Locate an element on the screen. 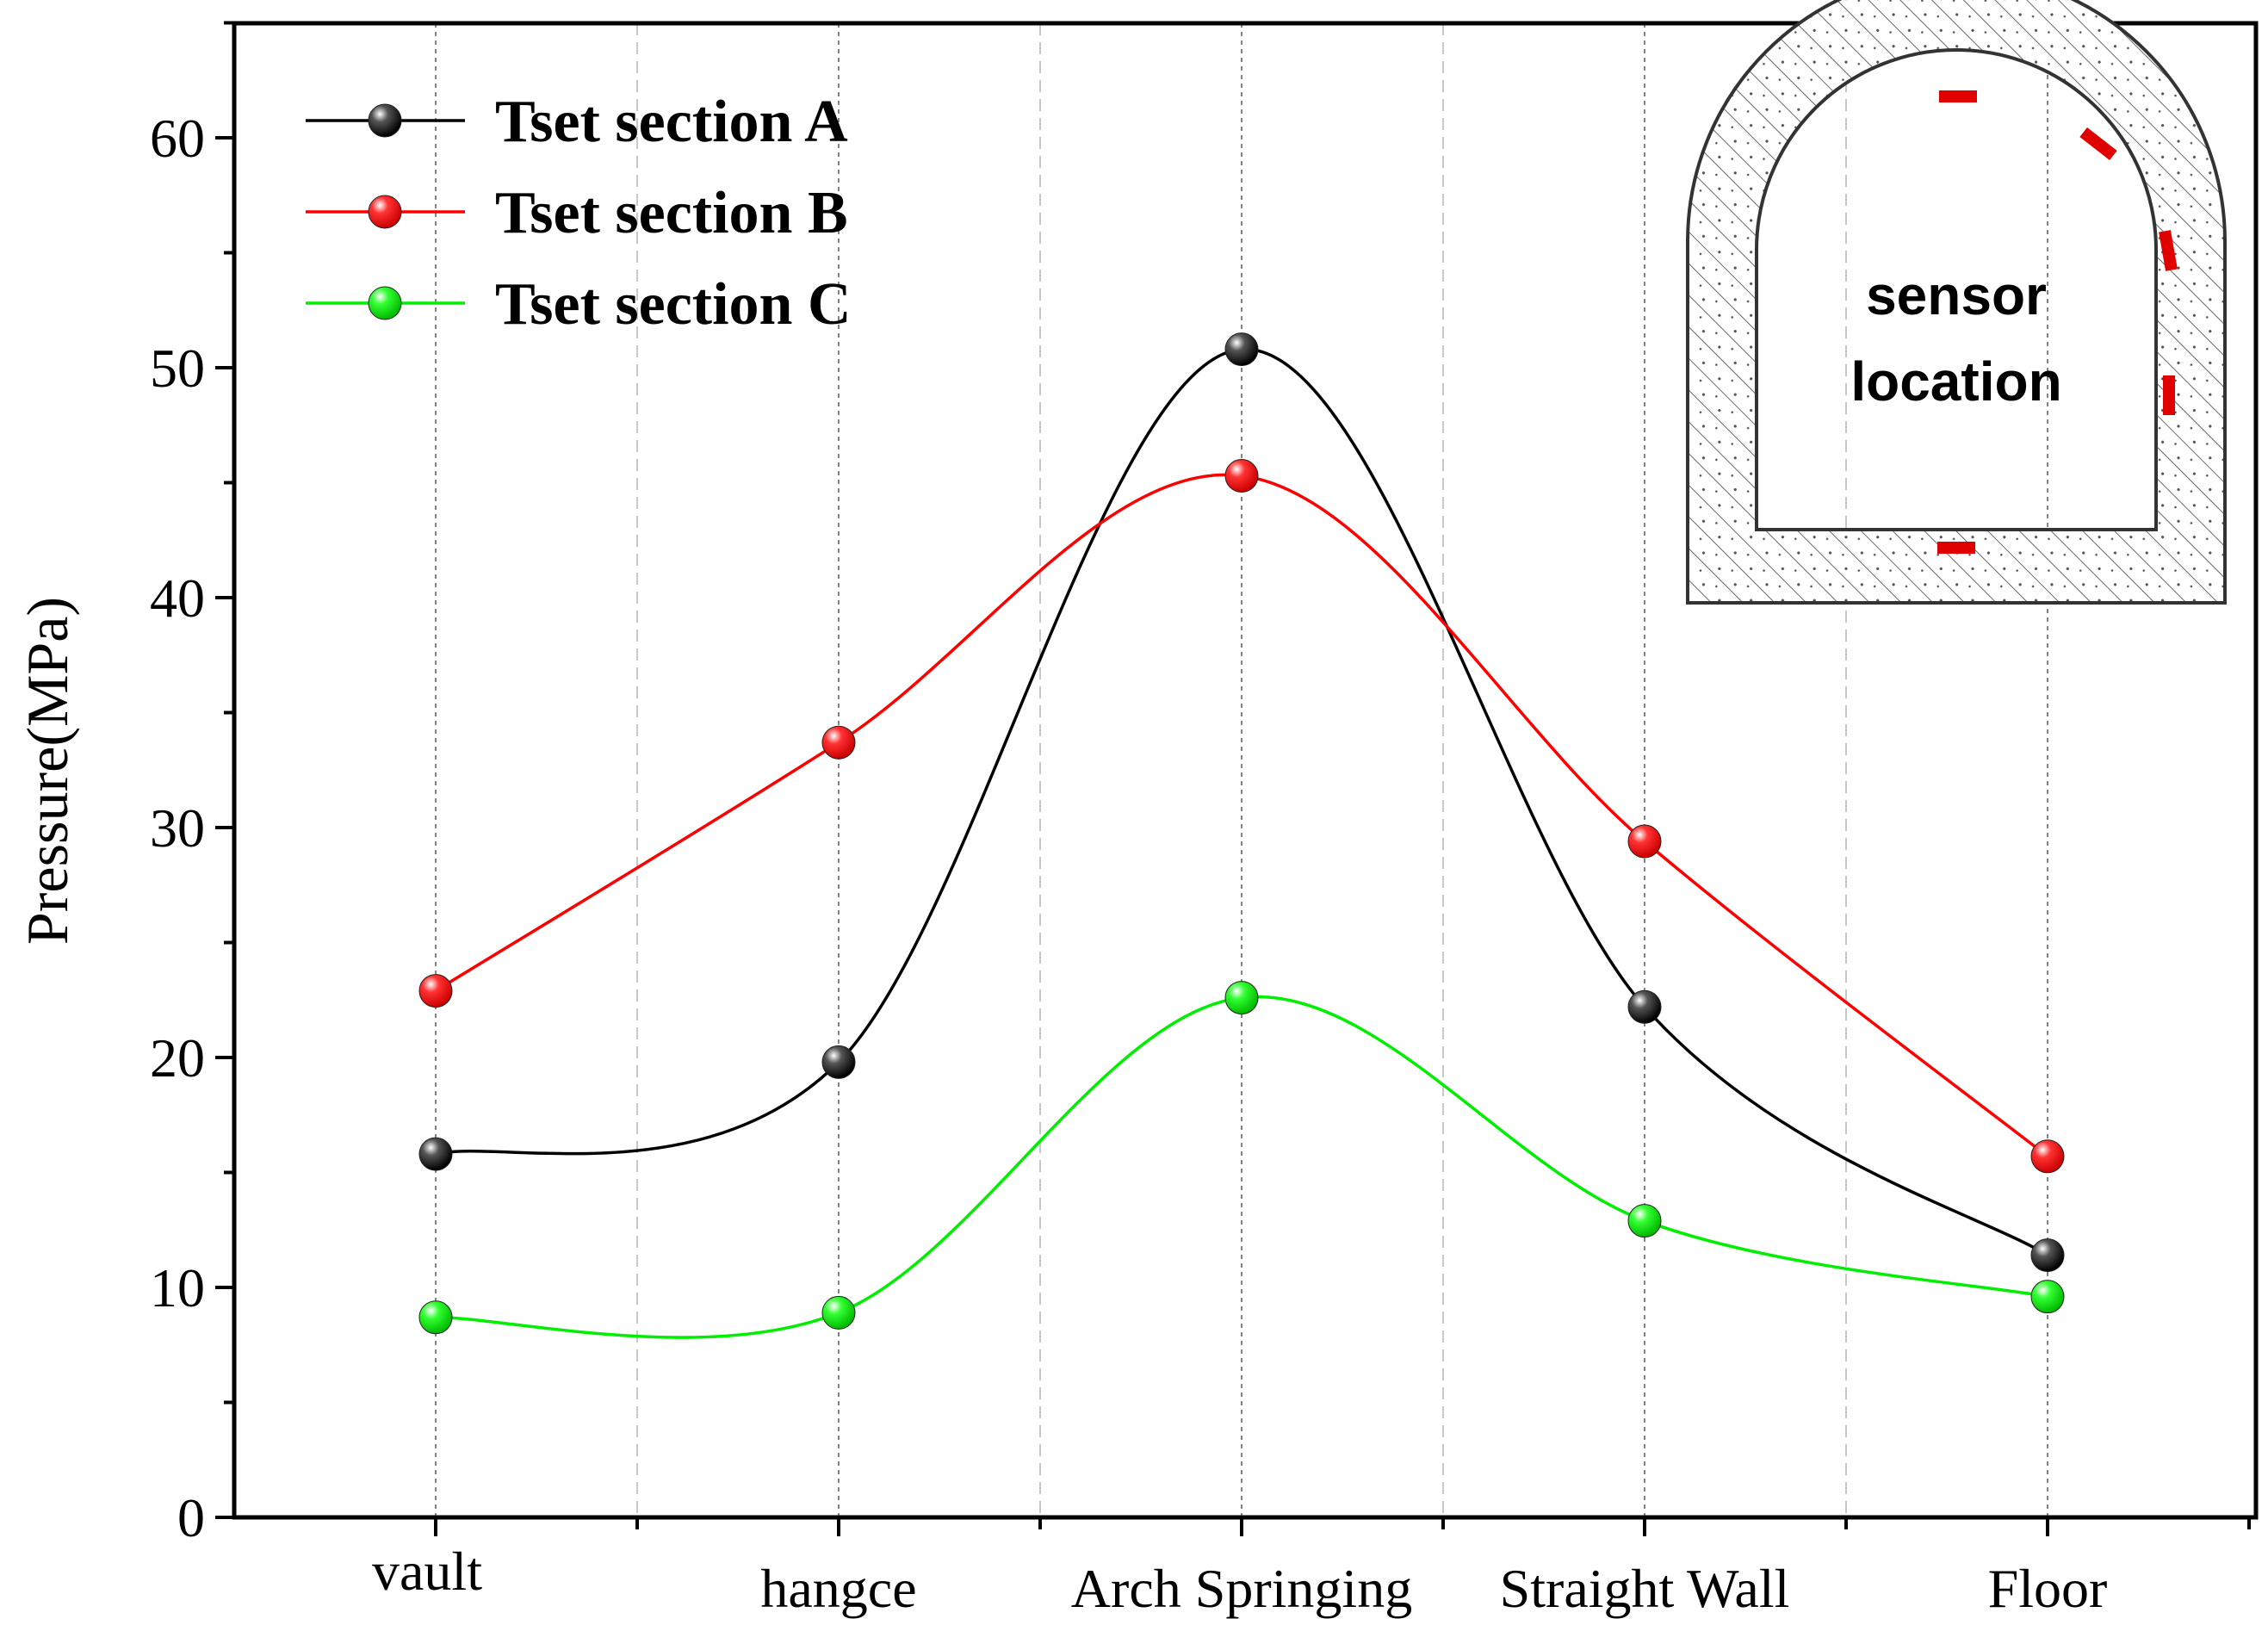  legend-label: Tset section A is located at coordinates (672, 122).